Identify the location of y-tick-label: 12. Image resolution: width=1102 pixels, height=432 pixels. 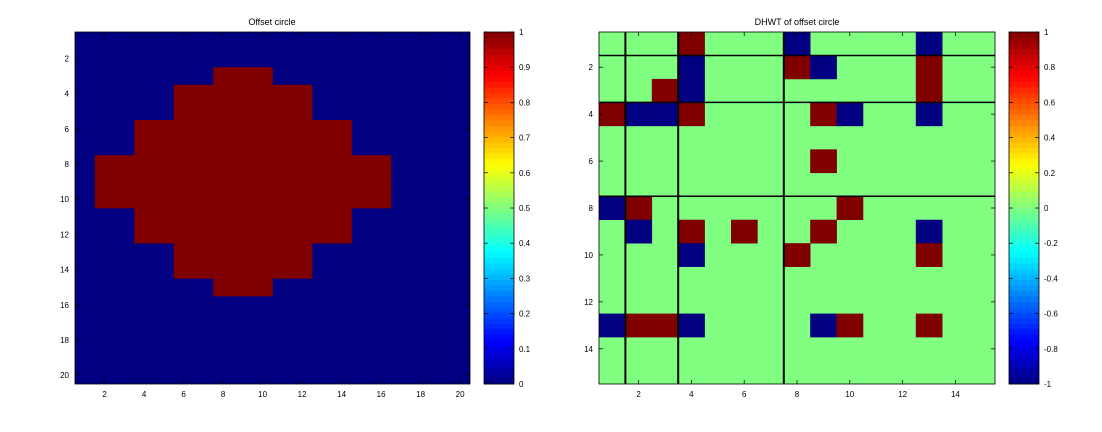
(64, 234).